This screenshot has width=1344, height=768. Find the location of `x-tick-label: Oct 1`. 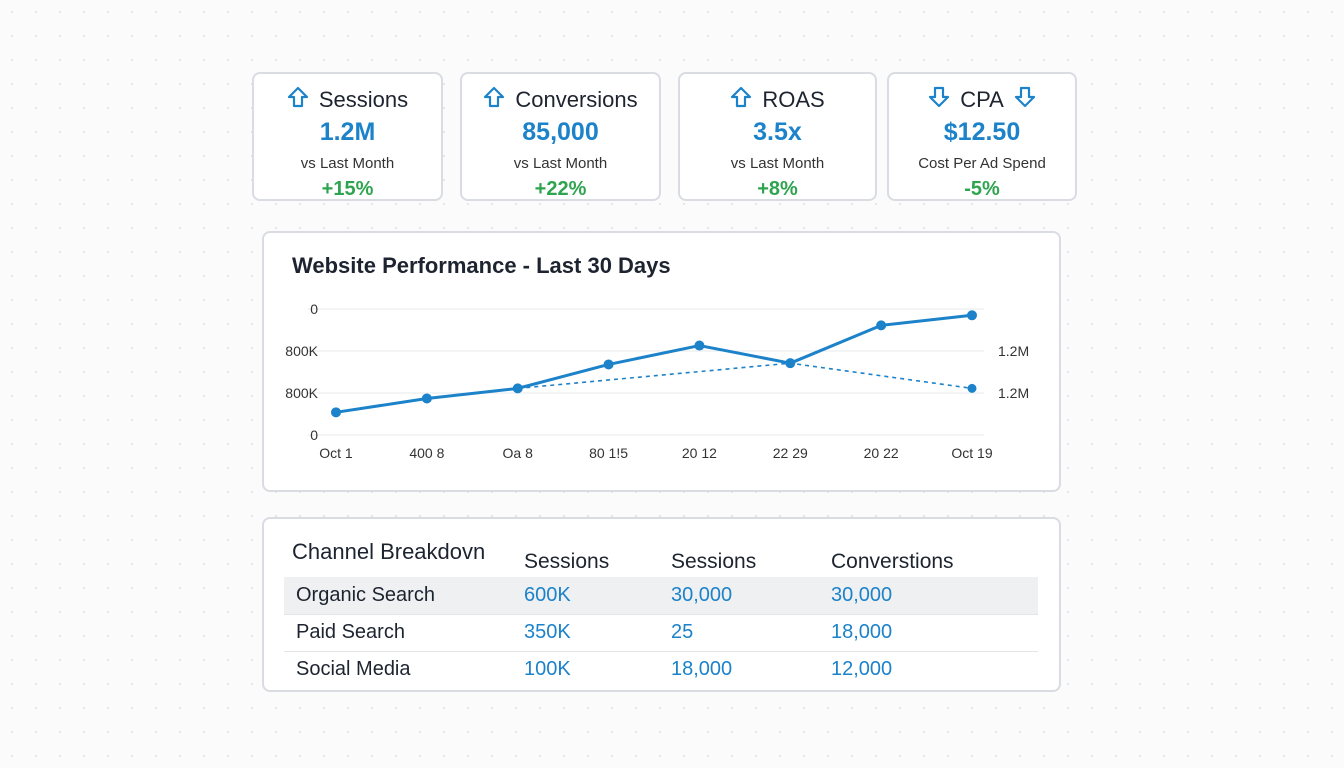

x-tick-label: Oct 1 is located at coordinates (336, 453).